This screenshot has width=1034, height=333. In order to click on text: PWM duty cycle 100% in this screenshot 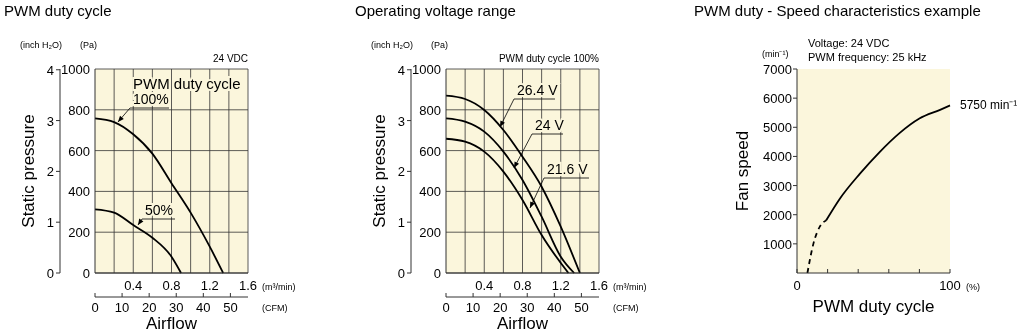, I will do `click(549, 58)`.